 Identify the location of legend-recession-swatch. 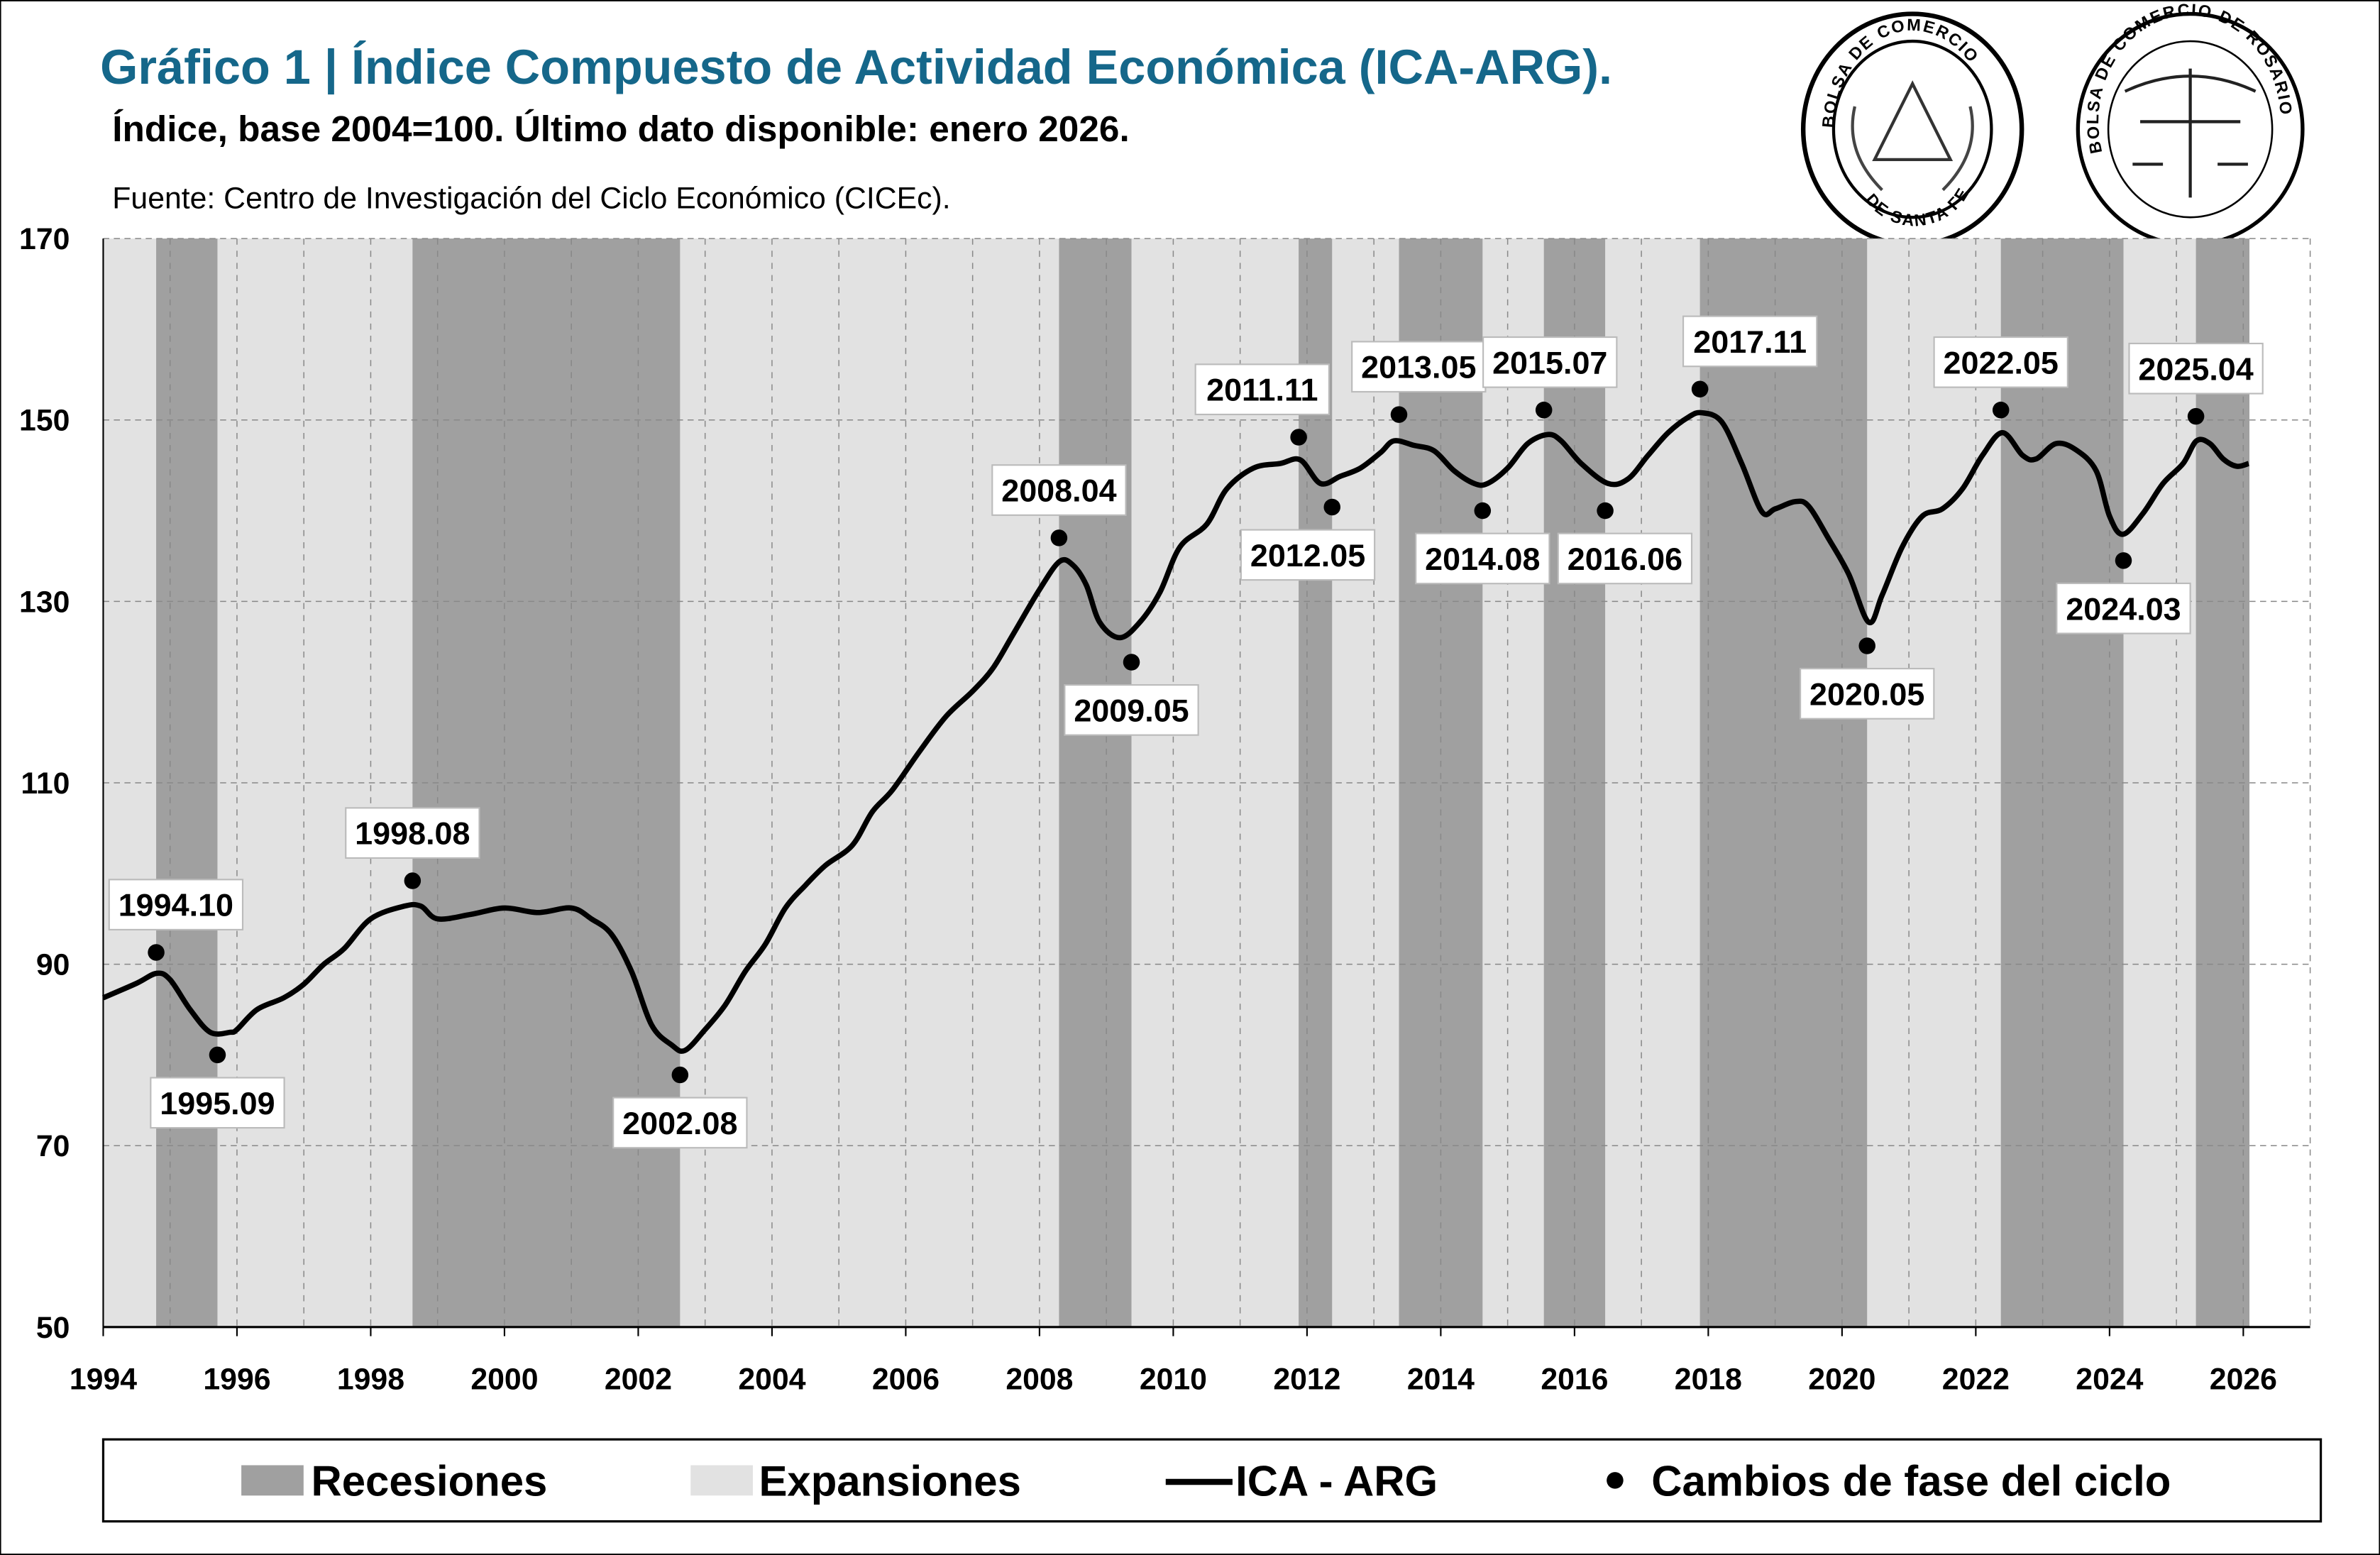
(272, 1481).